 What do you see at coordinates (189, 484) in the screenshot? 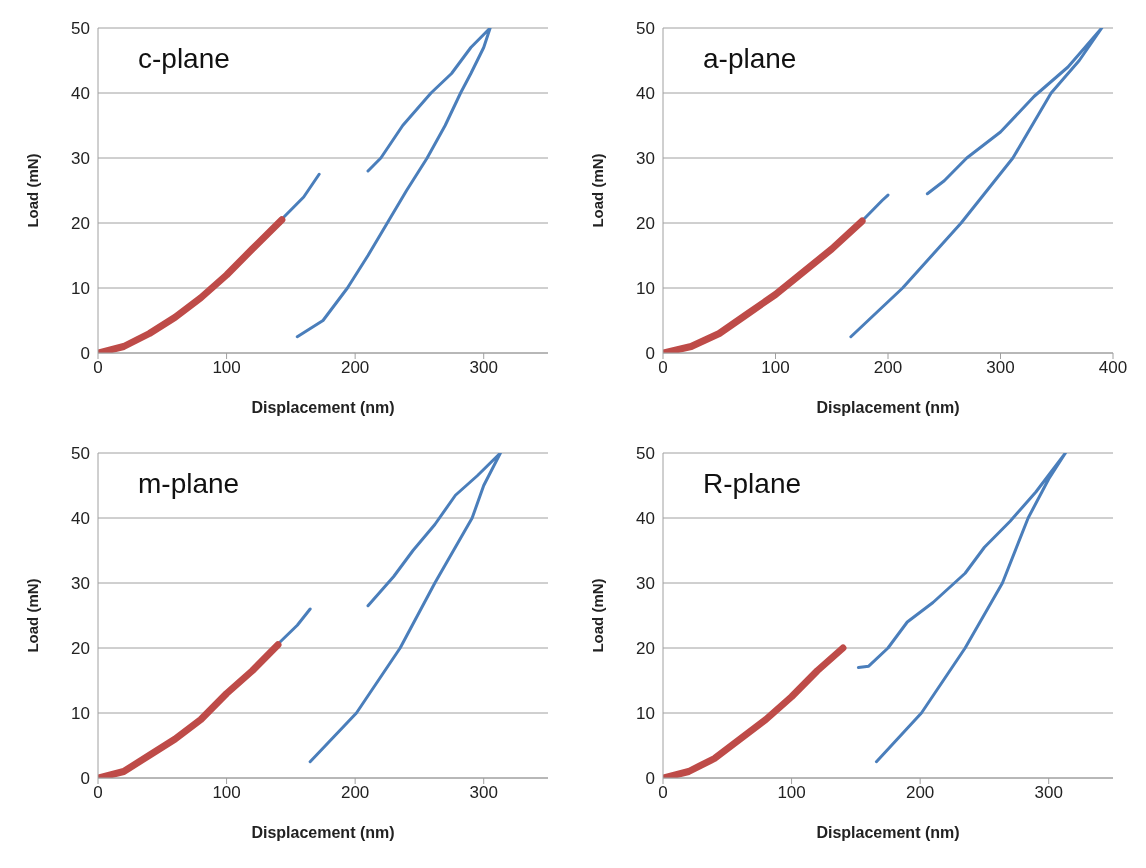
I see `text: m-plane` at bounding box center [189, 484].